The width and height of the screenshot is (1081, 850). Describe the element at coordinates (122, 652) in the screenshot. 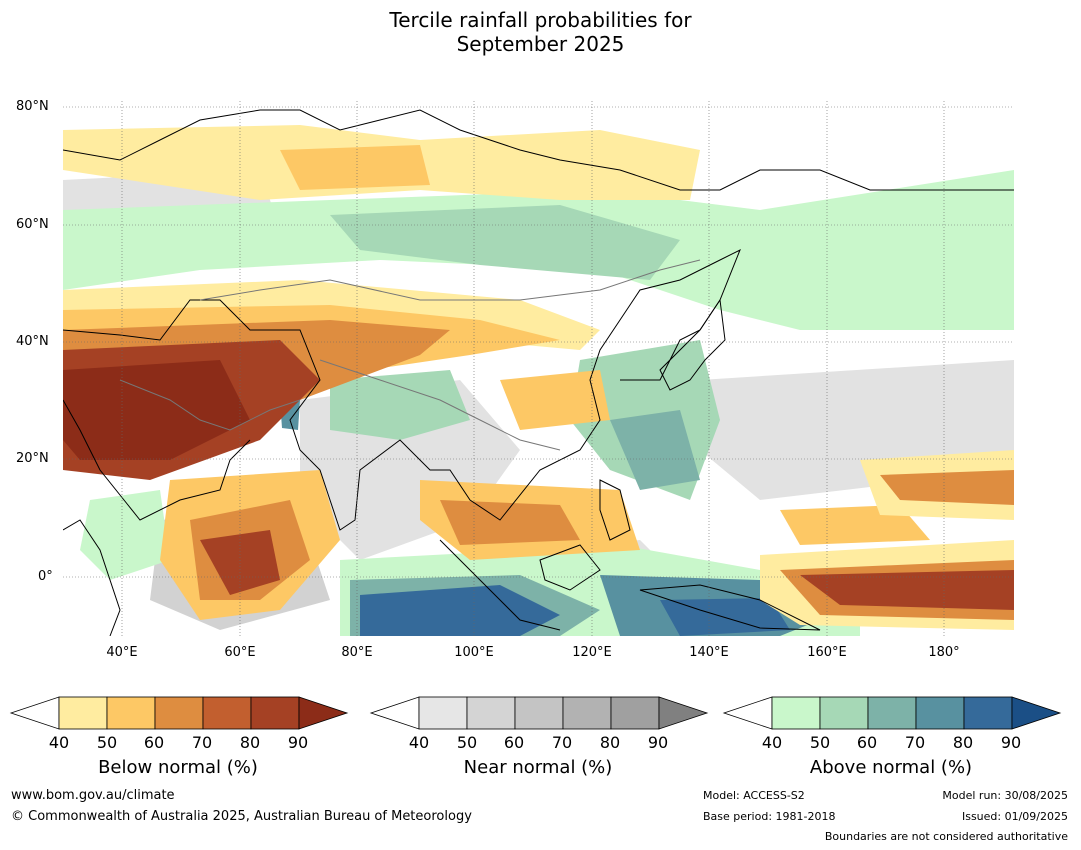

I see `lon-label: 40°E` at that location.